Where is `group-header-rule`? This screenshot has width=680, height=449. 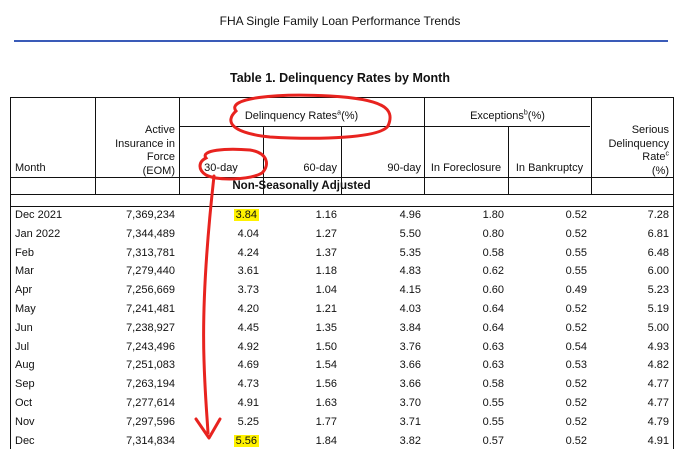 group-header-rule is located at coordinates (384, 126).